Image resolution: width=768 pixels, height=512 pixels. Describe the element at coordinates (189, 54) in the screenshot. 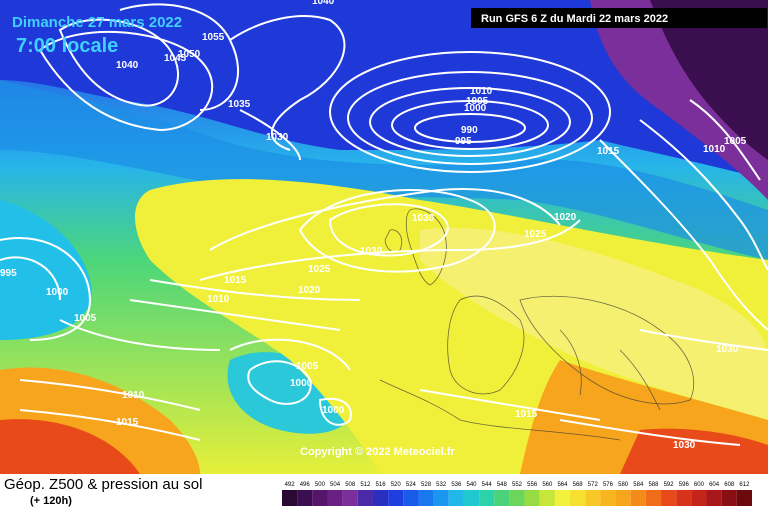

I see `isobar-label: 1050` at that location.